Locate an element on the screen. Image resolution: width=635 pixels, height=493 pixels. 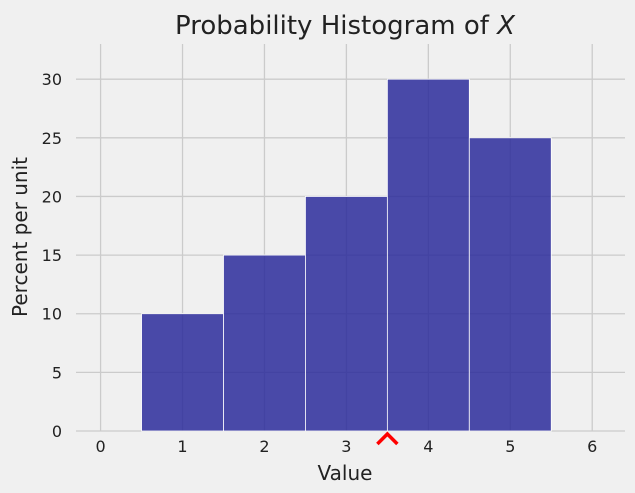
y-axis-label: Percent per unit is located at coordinates (20, 237).